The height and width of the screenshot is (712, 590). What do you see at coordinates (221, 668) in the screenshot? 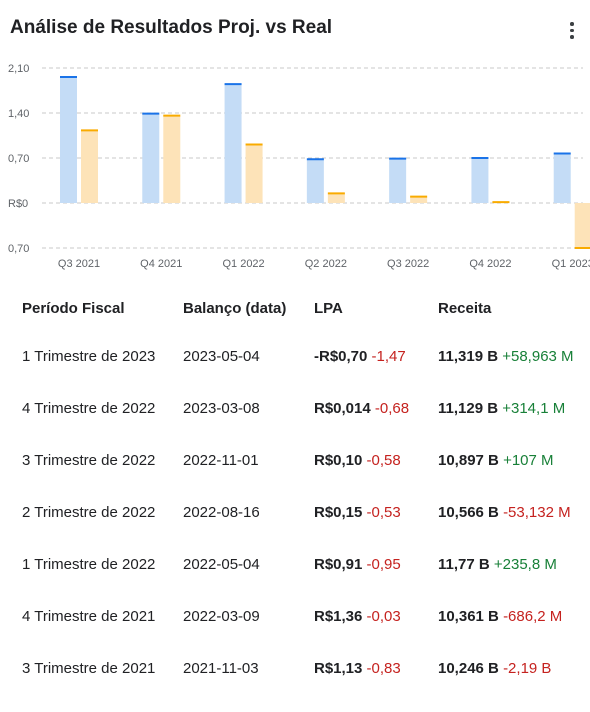
I see `date-text: 2021-11-03` at bounding box center [221, 668].